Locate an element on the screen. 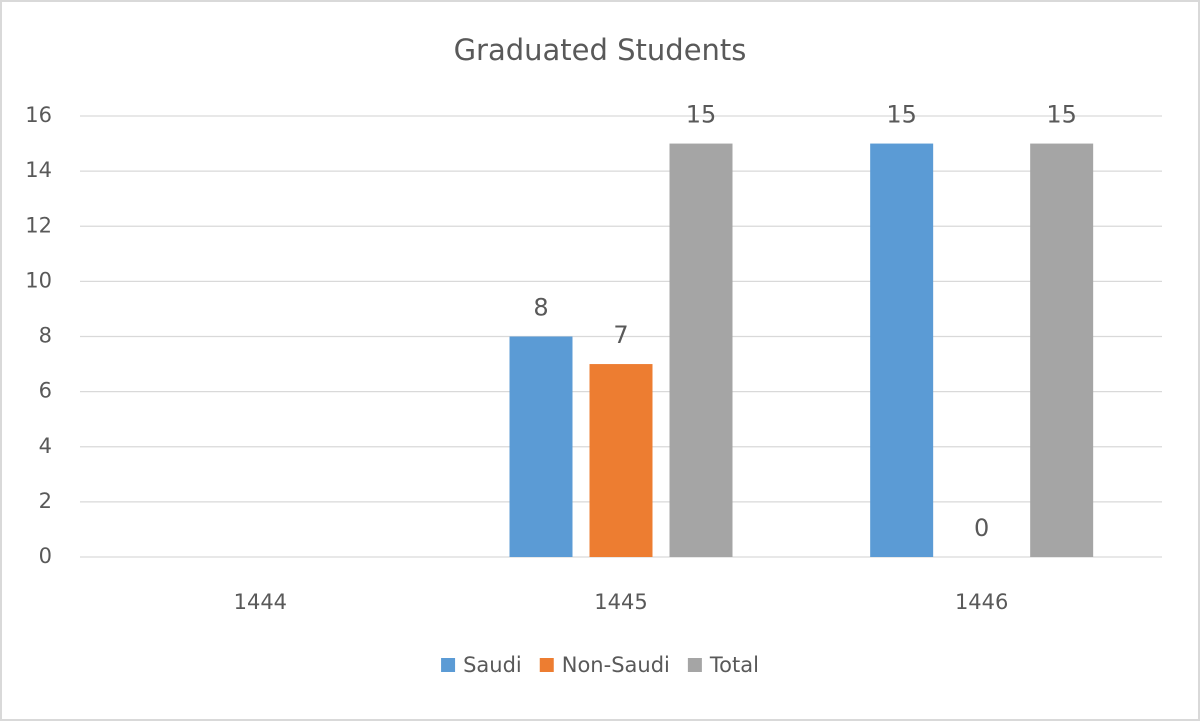  y-tick-label: 16 is located at coordinates (38, 115).